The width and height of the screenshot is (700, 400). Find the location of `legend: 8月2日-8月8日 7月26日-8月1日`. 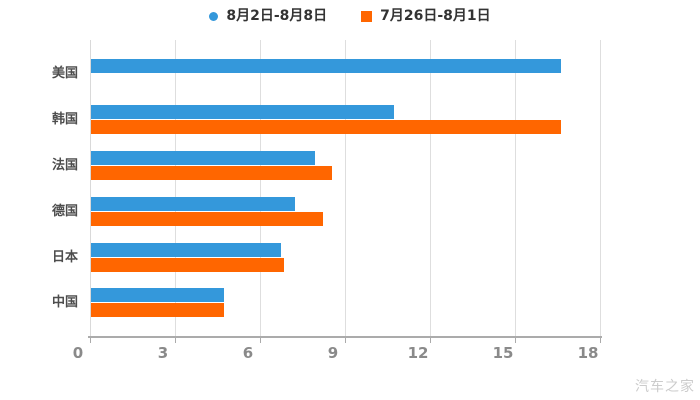

legend: 8月2日-8月8日 7月26日-8月1日 is located at coordinates (350, 16).